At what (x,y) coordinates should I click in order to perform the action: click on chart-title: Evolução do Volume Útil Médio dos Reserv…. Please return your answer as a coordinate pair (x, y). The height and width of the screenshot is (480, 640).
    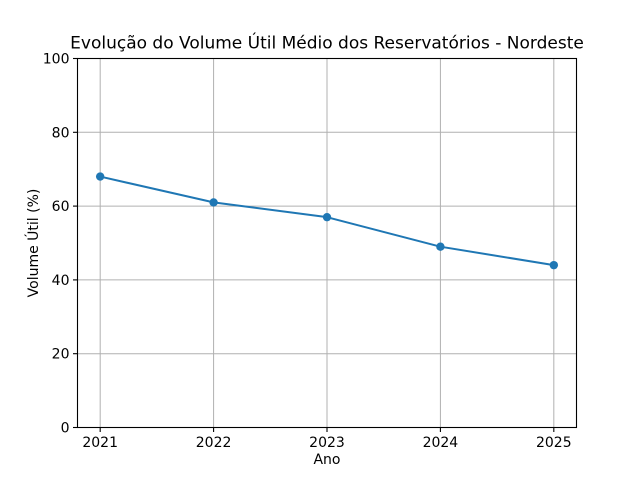
    Looking at the image, I should click on (327, 43).